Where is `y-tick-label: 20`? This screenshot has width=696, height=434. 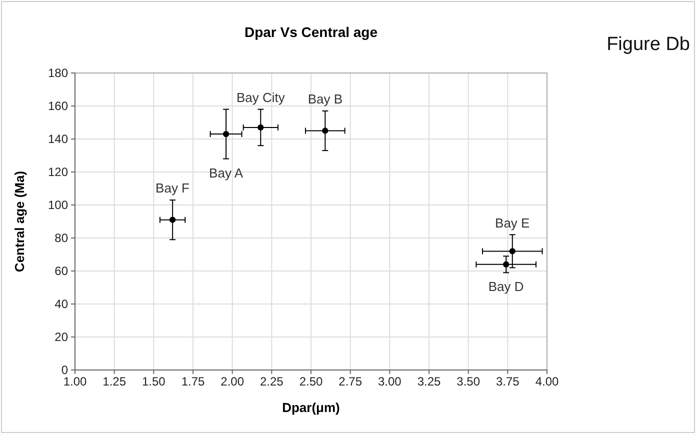
y-tick-label: 20 is located at coordinates (61, 337).